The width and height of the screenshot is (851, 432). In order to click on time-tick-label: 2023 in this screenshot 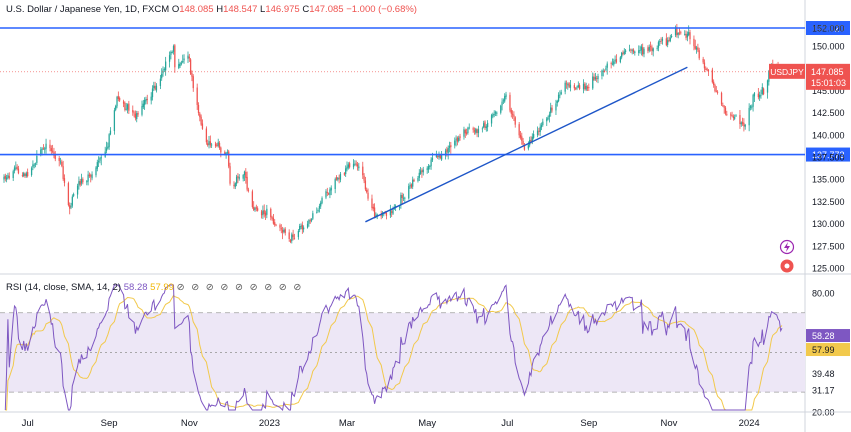, I will do `click(269, 423)`.